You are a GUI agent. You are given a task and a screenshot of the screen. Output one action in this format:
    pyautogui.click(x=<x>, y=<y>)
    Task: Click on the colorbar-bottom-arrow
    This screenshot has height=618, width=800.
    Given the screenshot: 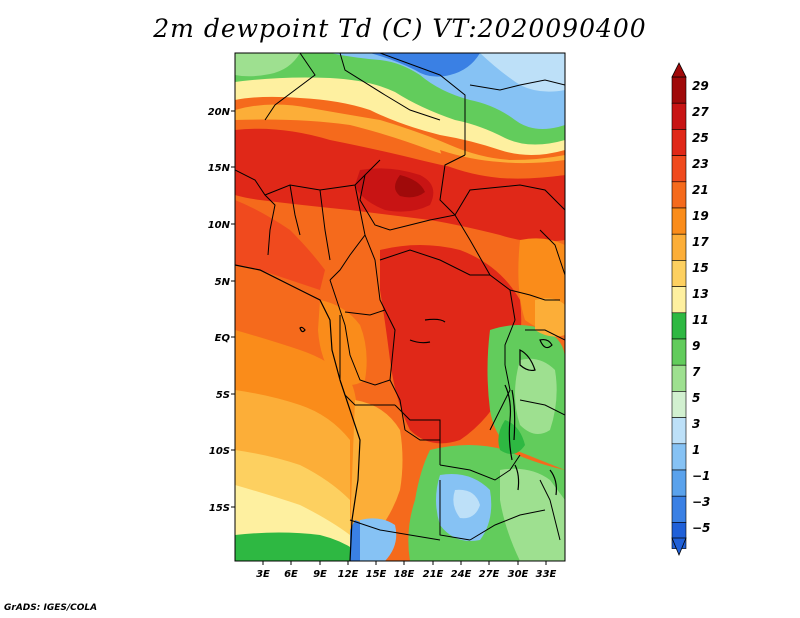 What is the action you would take?
    pyautogui.click(x=679, y=547)
    